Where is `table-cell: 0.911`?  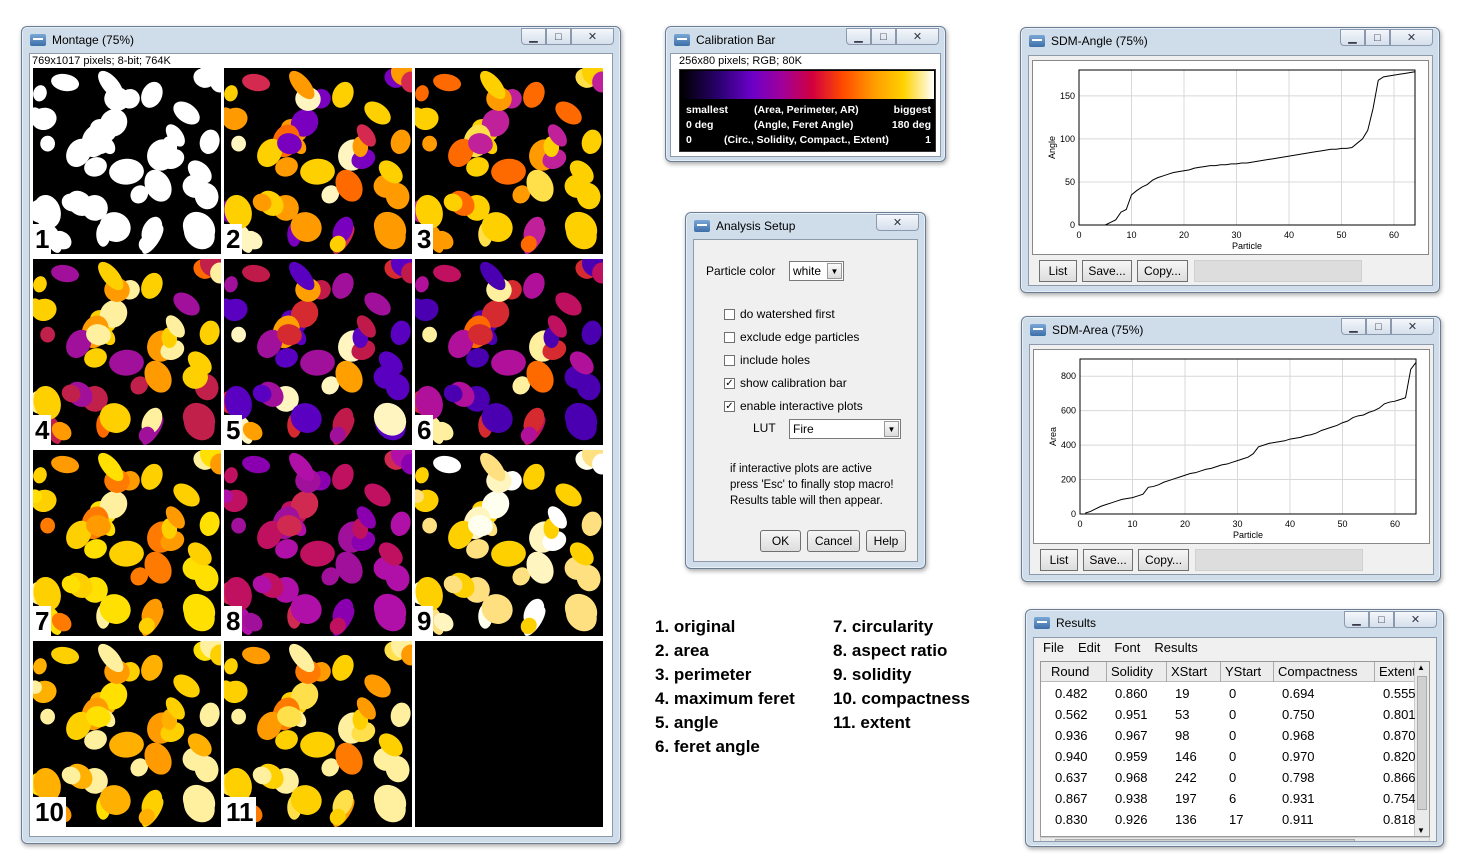
table-cell: 0.911 is located at coordinates (1298, 819).